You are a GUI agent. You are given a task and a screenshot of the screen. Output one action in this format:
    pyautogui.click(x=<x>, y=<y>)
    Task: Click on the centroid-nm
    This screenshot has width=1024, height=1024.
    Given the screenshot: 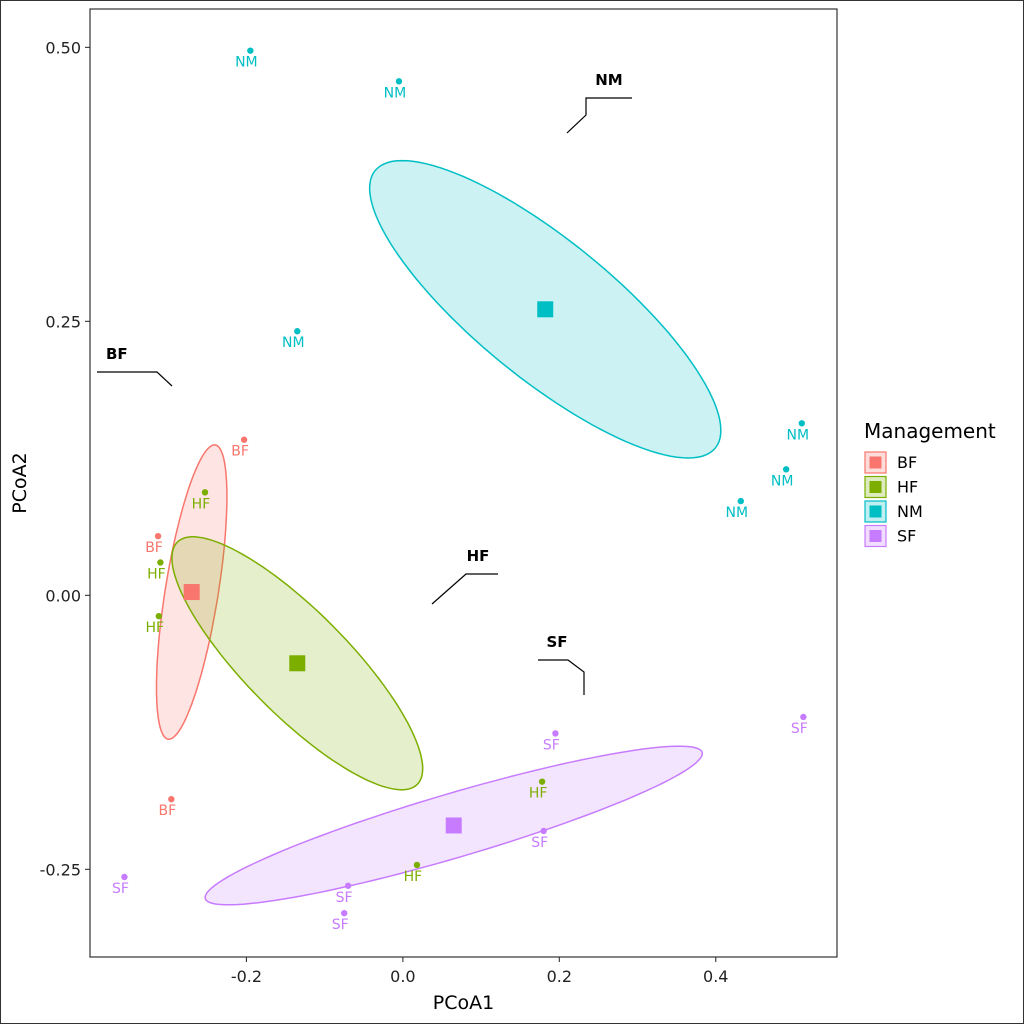 What is the action you would take?
    pyautogui.click(x=545, y=309)
    